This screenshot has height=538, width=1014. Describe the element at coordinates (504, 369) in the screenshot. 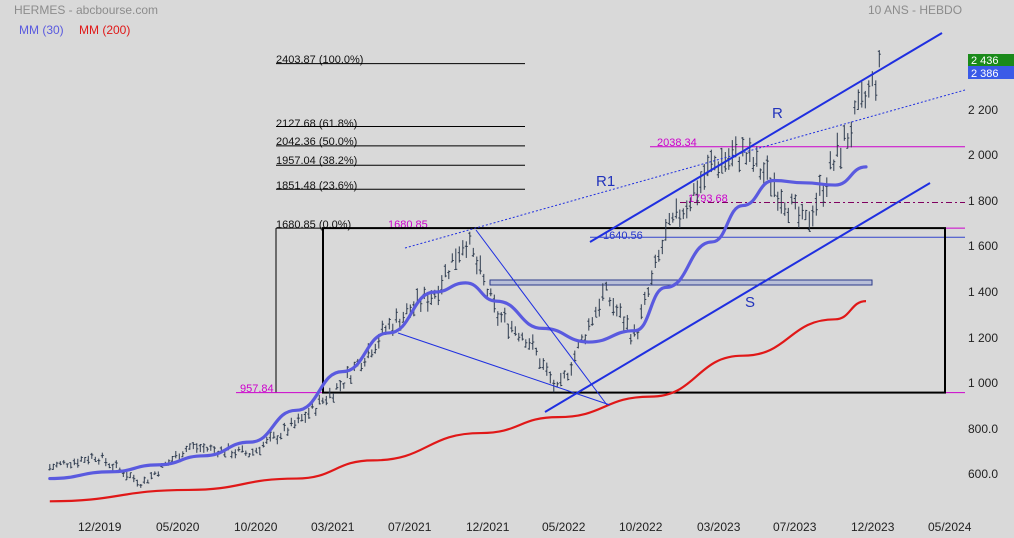

I see `wedge-lower-line` at that location.